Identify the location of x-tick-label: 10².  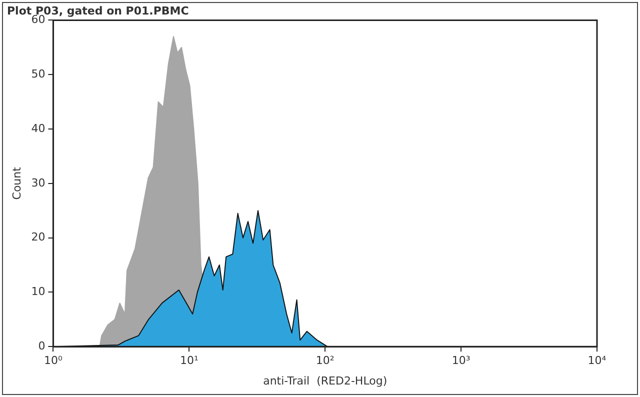
(325, 361).